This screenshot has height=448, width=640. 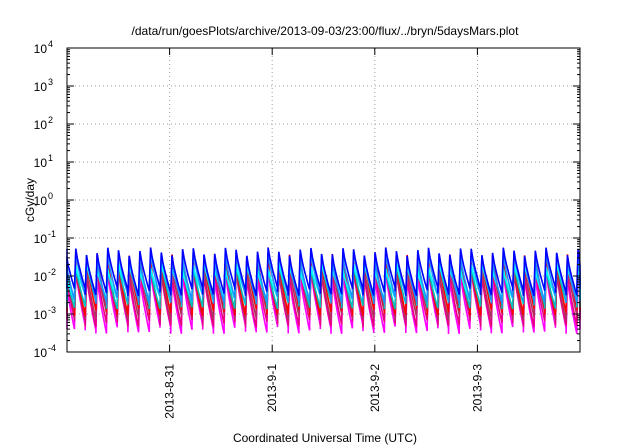 What do you see at coordinates (325, 438) in the screenshot?
I see `x-axis-label: Coordinated Universal Time (UTC)` at bounding box center [325, 438].